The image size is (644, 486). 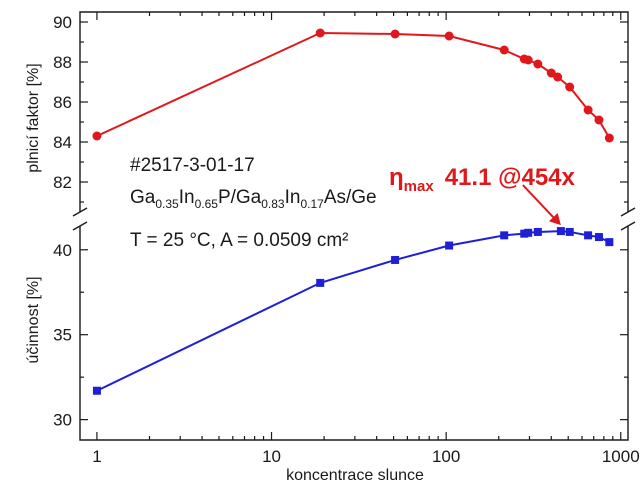 What do you see at coordinates (143, 197) in the screenshot?
I see `formula-text: Ga` at bounding box center [143, 197].